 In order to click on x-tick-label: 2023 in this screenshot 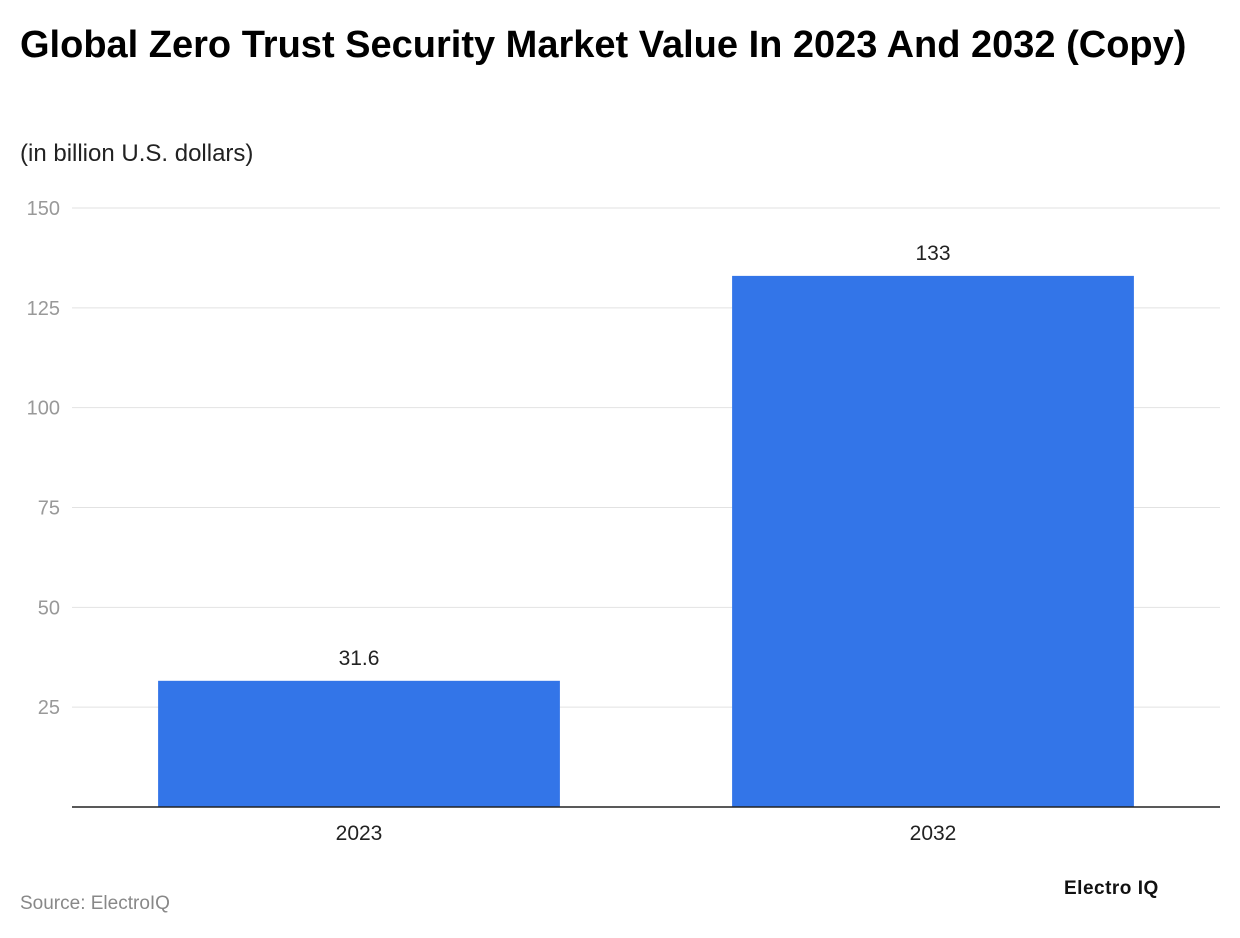, I will do `click(359, 833)`.